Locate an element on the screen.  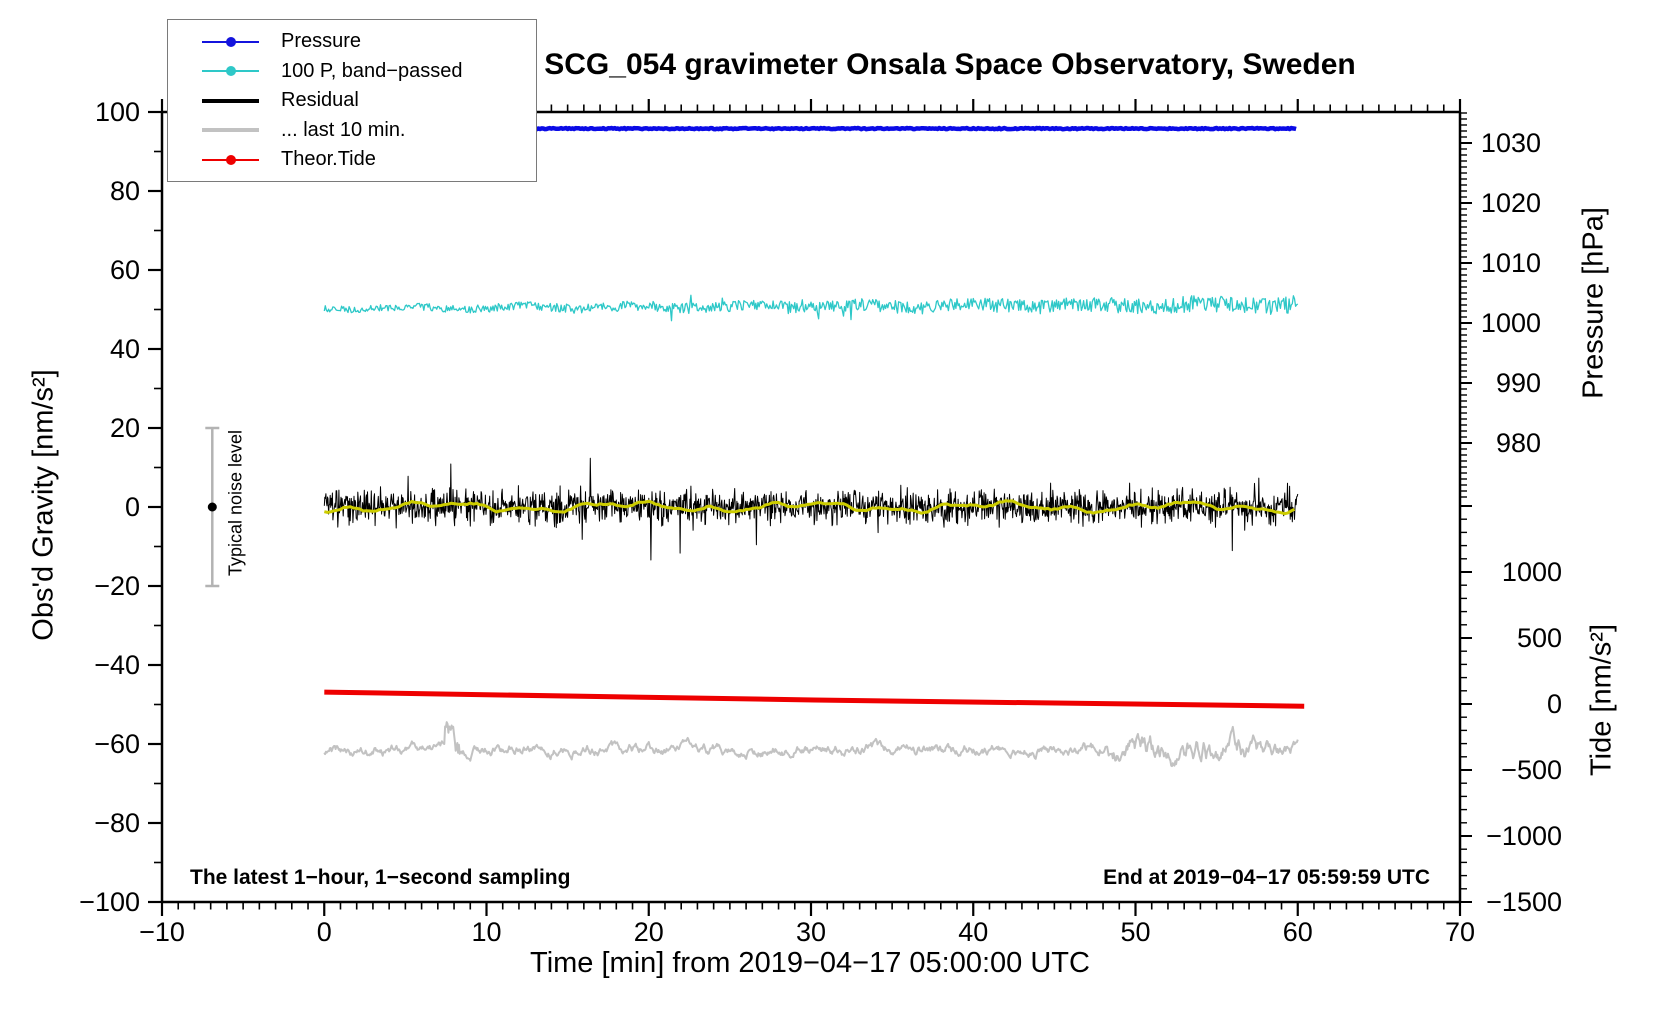
legend-item-theortide: Theor.Tide is located at coordinates (352, 160).